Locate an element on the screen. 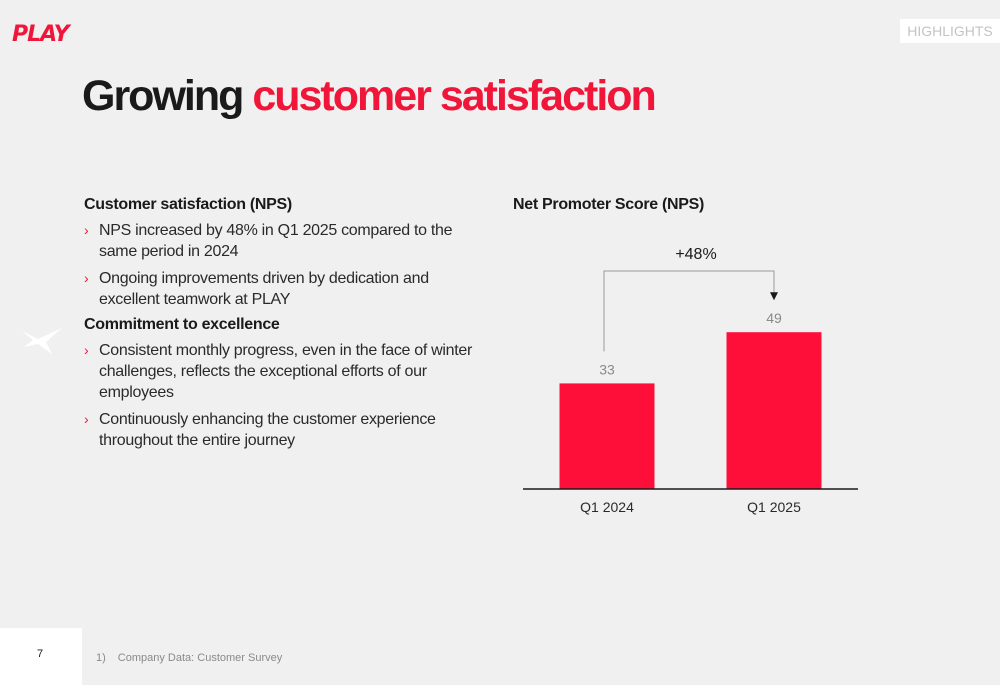 The width and height of the screenshot is (1000, 685). play-logo: PLAY is located at coordinates (41, 34).